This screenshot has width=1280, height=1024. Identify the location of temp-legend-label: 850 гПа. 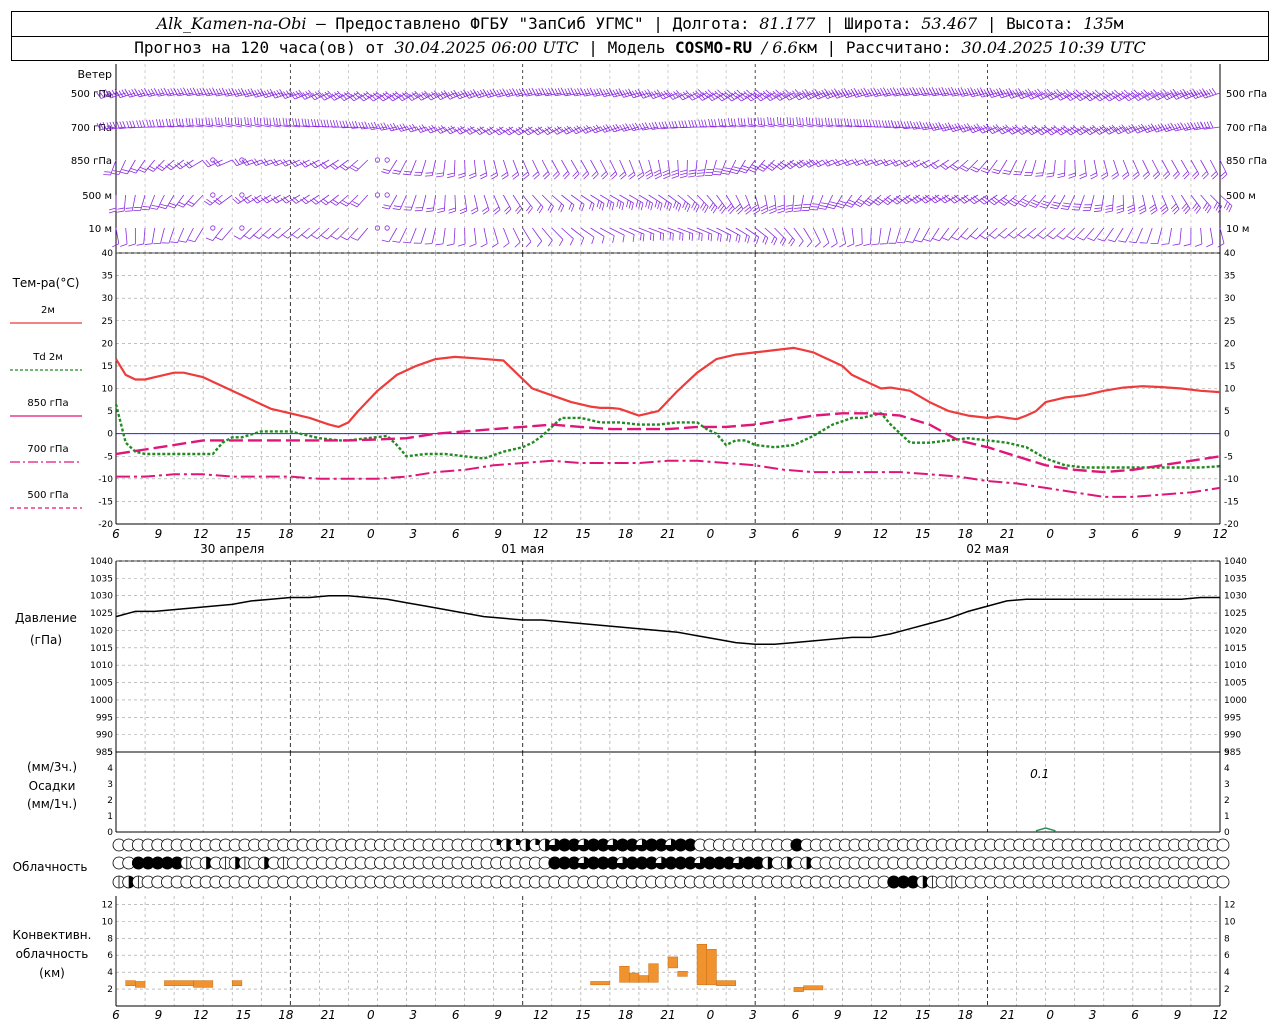
(47, 403).